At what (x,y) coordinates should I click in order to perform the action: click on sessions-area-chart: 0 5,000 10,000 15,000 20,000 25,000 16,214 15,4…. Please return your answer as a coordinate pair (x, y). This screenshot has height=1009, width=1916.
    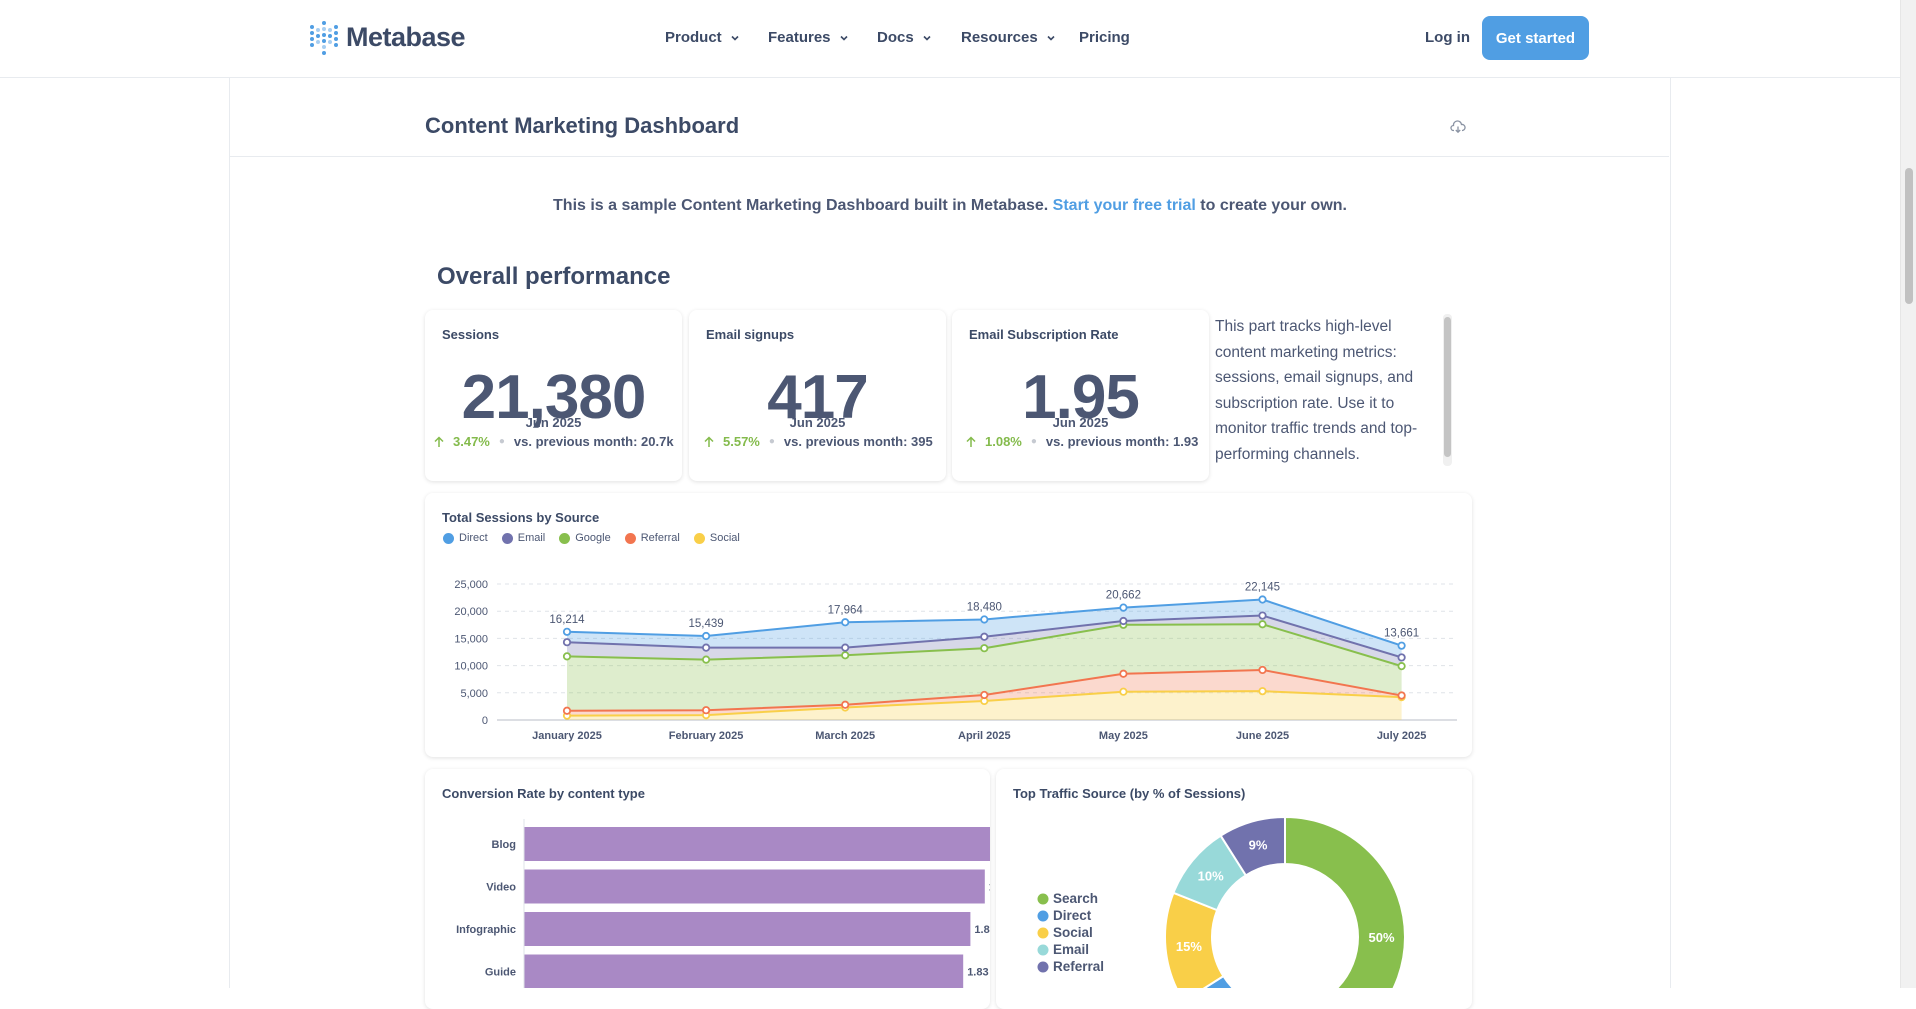
    Looking at the image, I should click on (948, 652).